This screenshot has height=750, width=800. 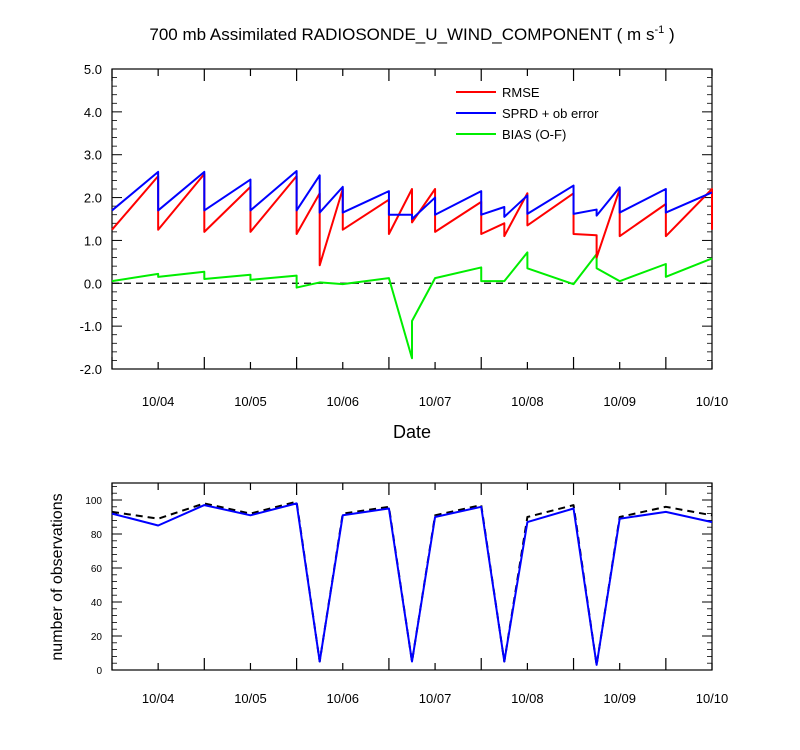 I want to click on bottom-y-tick-label: 0, so click(x=99, y=671).